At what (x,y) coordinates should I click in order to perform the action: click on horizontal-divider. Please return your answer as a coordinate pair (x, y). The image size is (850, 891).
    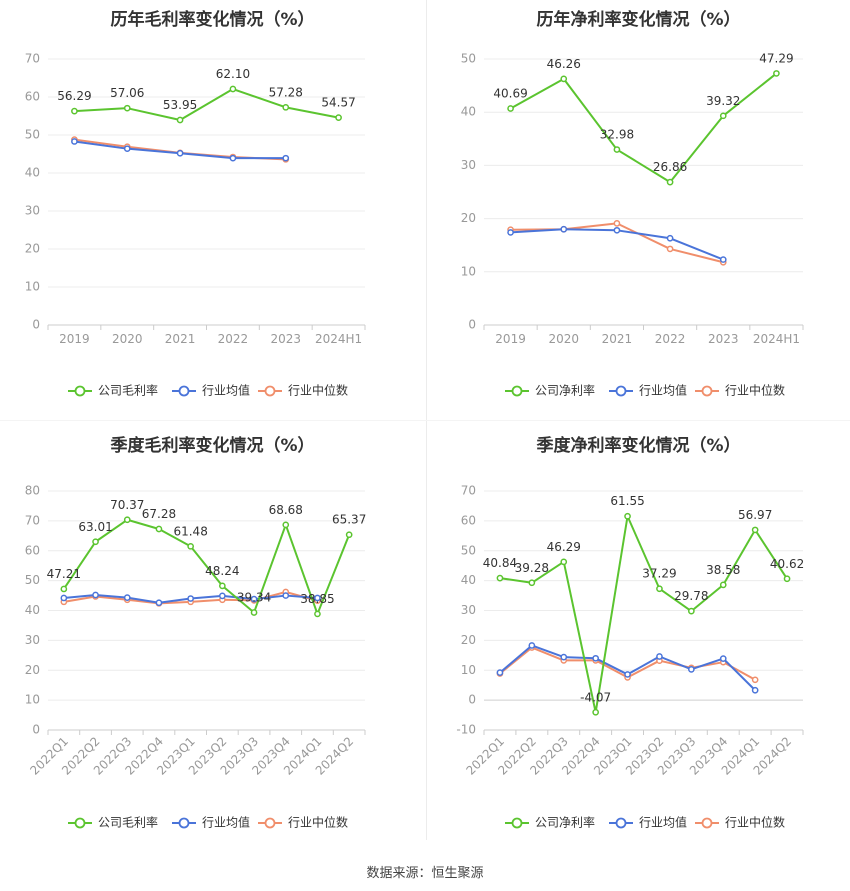
    Looking at the image, I should click on (425, 420).